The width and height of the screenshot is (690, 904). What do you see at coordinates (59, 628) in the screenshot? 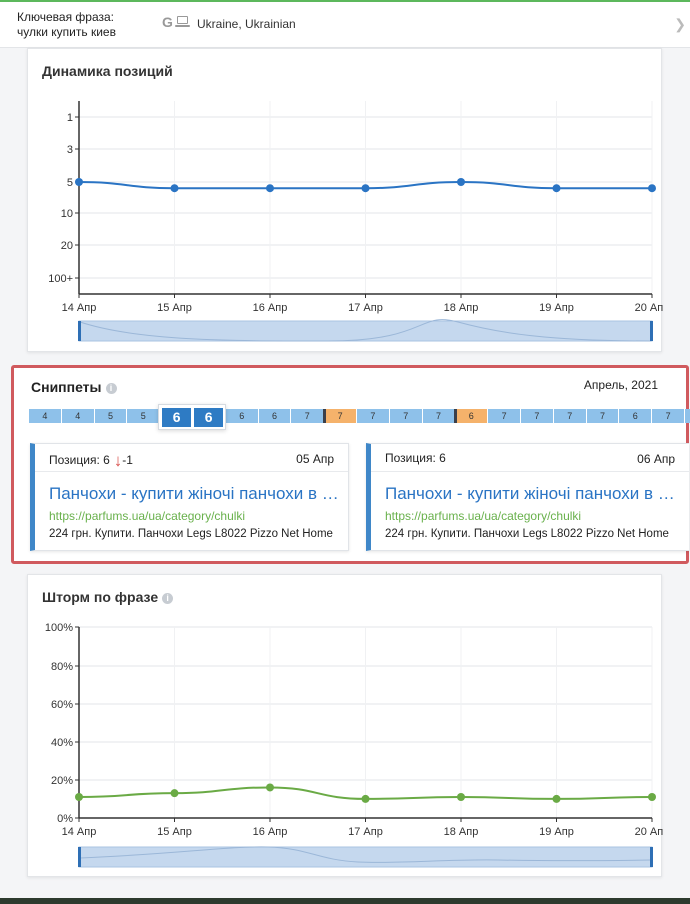
I see `y-tick-label: 100%` at bounding box center [59, 628].